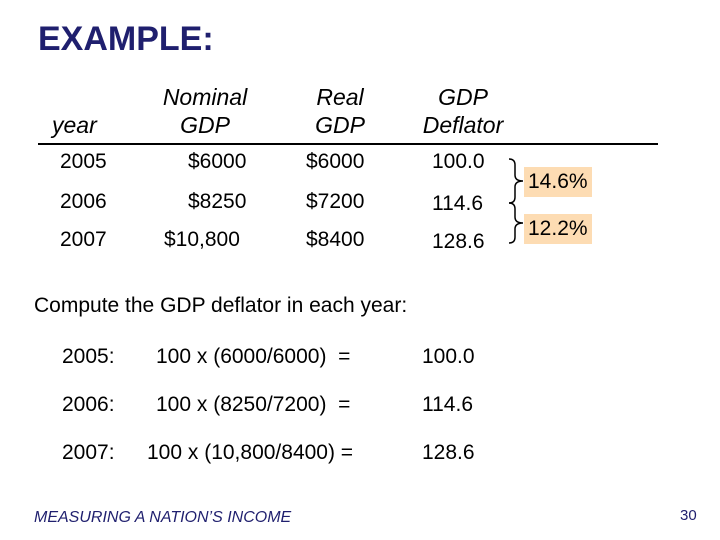 The width and height of the screenshot is (720, 540). What do you see at coordinates (335, 201) in the screenshot?
I see `row-2006-real: $7200` at bounding box center [335, 201].